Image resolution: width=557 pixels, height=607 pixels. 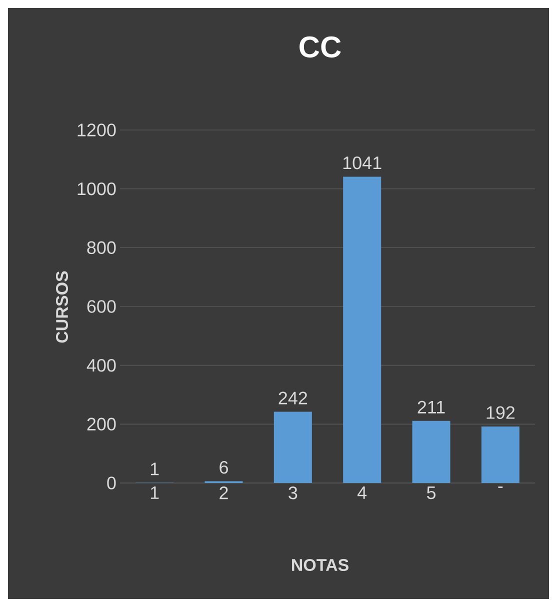 I want to click on y-tick-label: 600, so click(x=101, y=306).